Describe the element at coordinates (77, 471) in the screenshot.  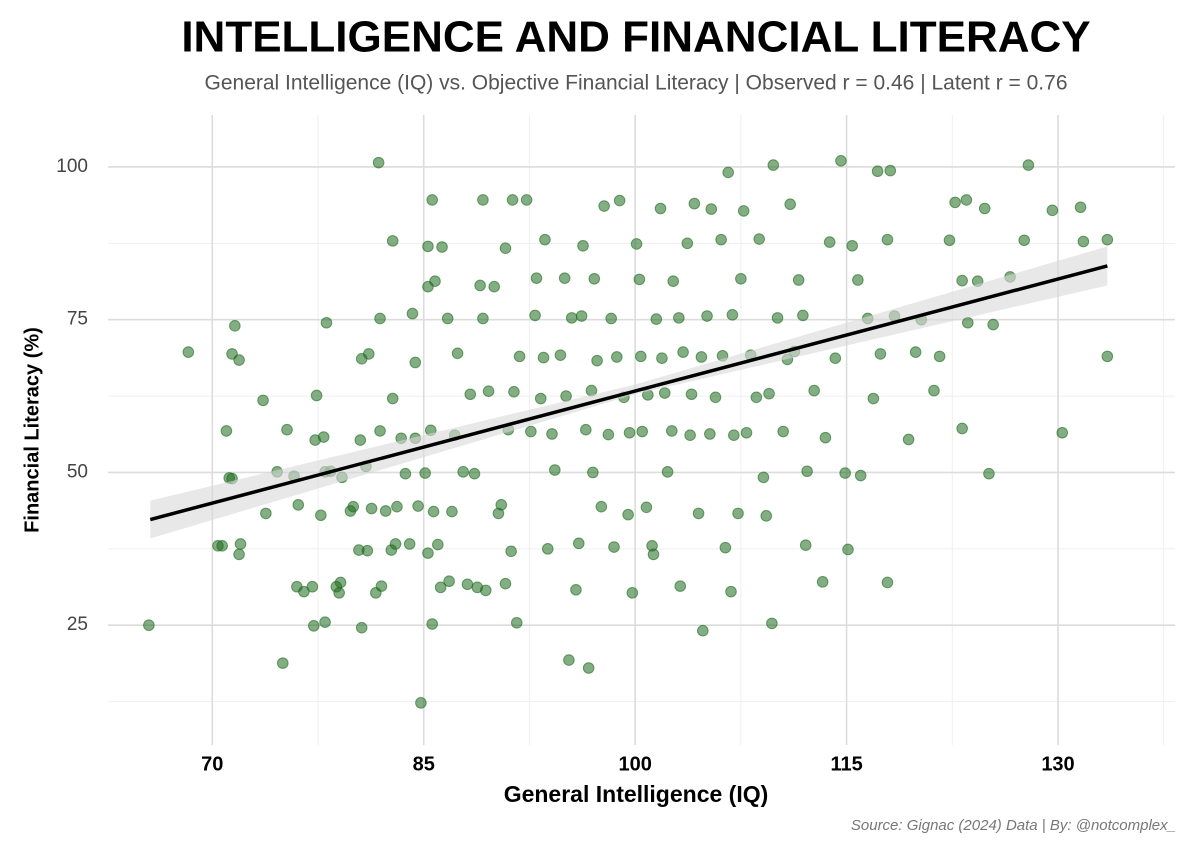
I see `y-tick-label: 50` at that location.